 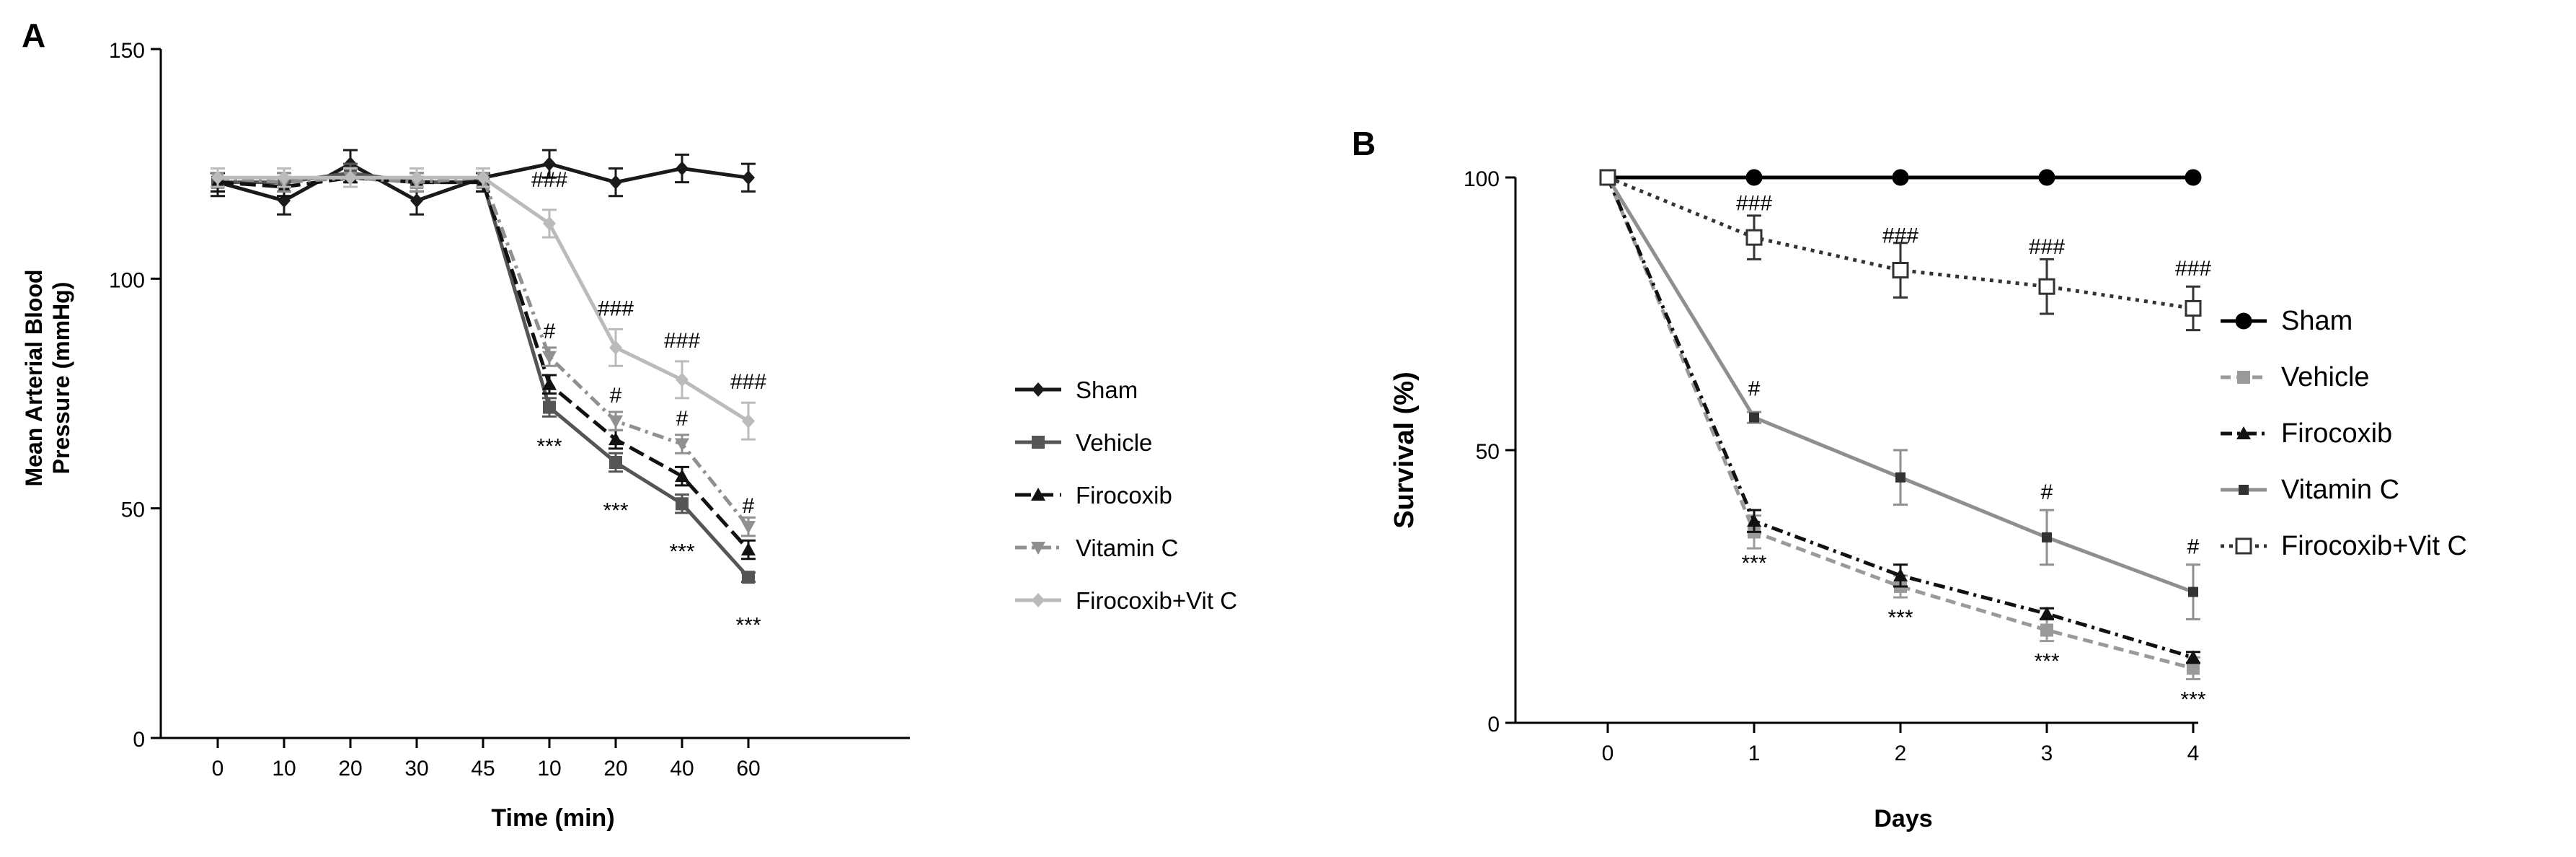 I want to click on series-firocoxib-vit-c, so click(x=1900, y=250).